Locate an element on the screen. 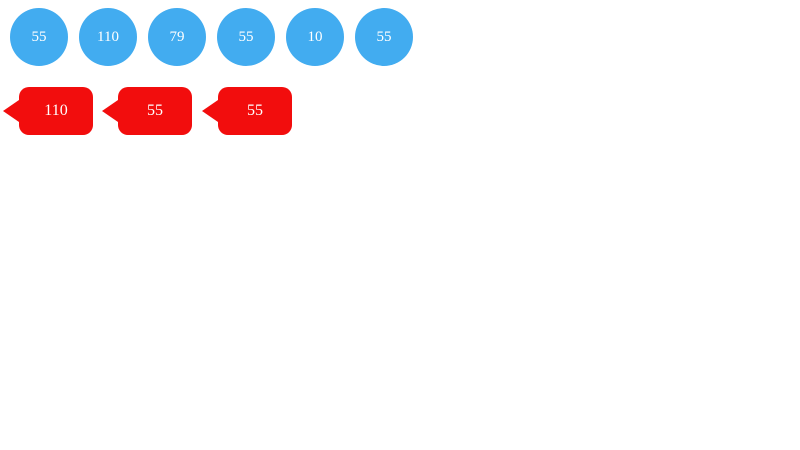 The width and height of the screenshot is (800, 450). node-value-label: 110 is located at coordinates (108, 36).